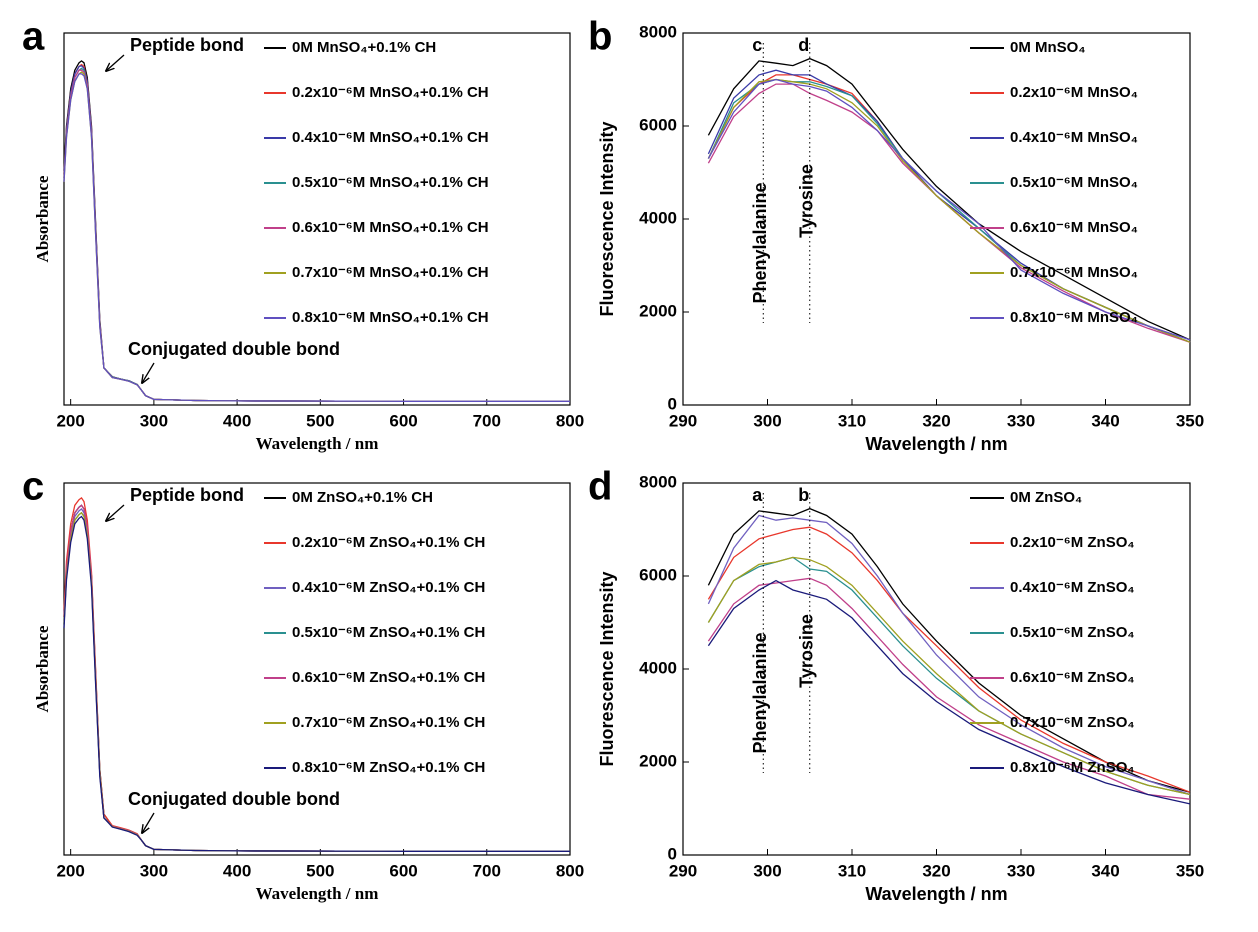  I want to click on legend-label: 0.7x10⁻⁶M MnSO₄, so click(1074, 272).